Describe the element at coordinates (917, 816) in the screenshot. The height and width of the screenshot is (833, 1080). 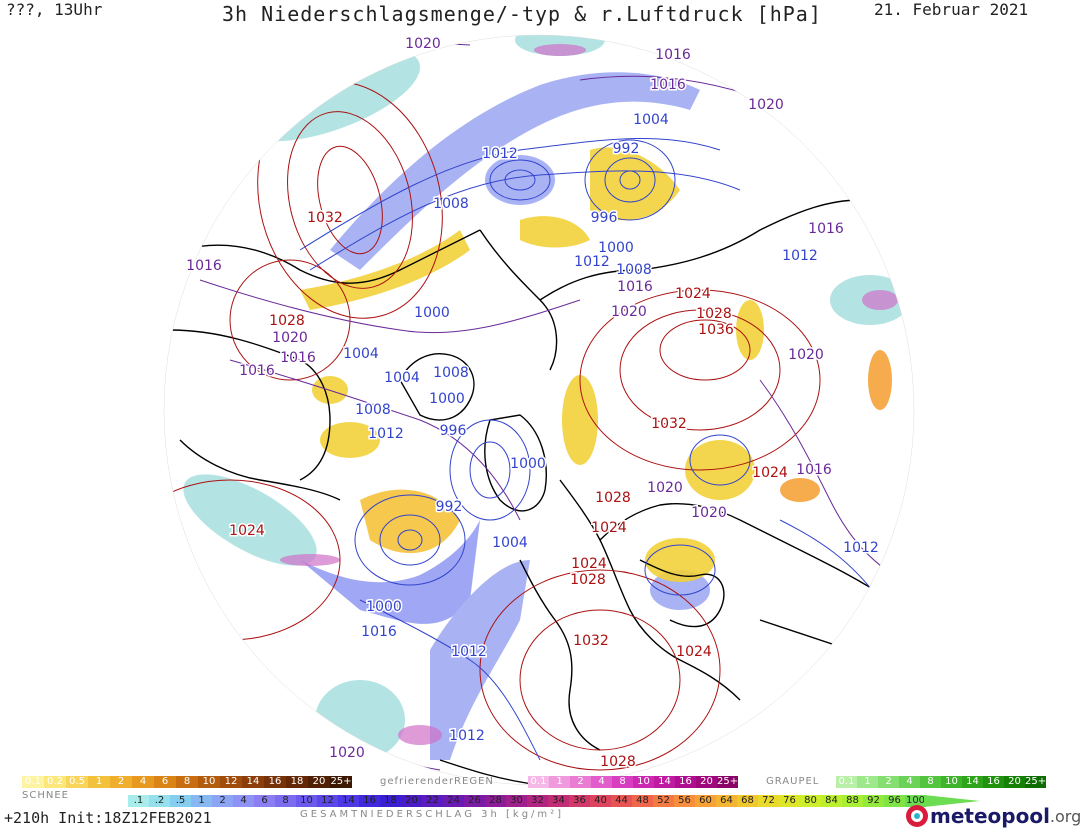
I see `meteopool-logo-icon` at that location.